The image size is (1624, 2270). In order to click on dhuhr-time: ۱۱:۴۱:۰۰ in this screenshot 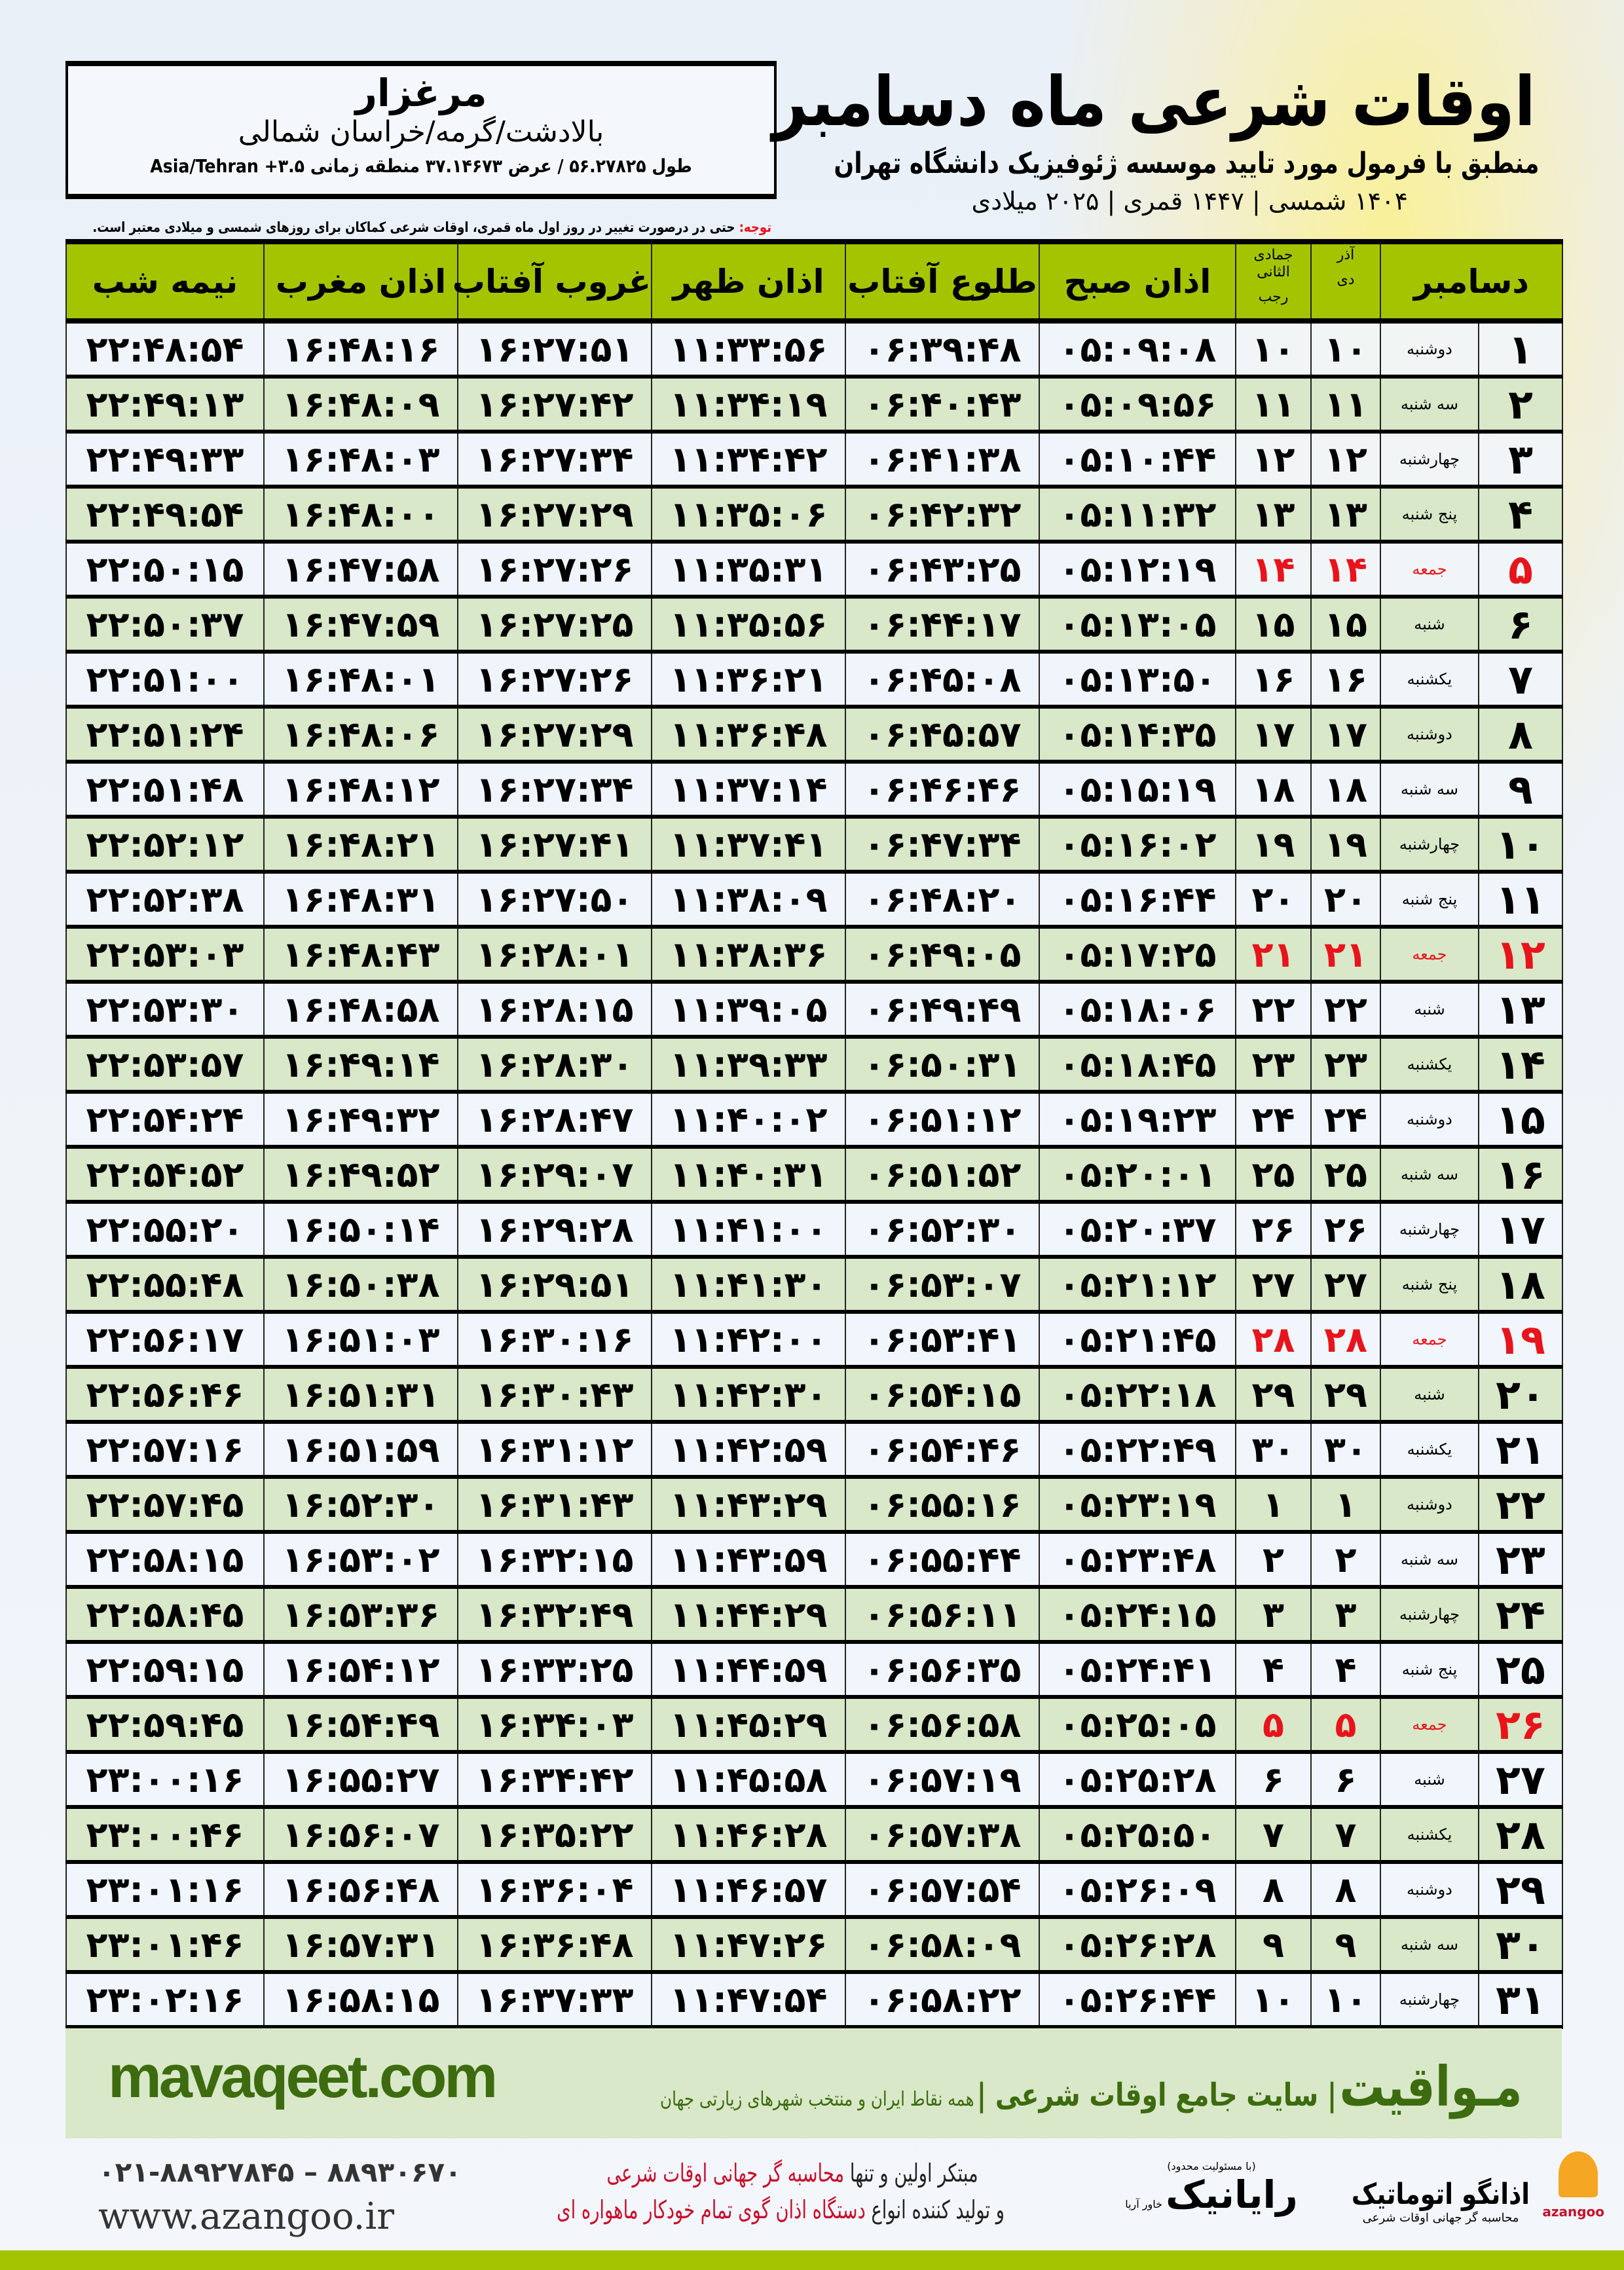, I will do `click(748, 1229)`.